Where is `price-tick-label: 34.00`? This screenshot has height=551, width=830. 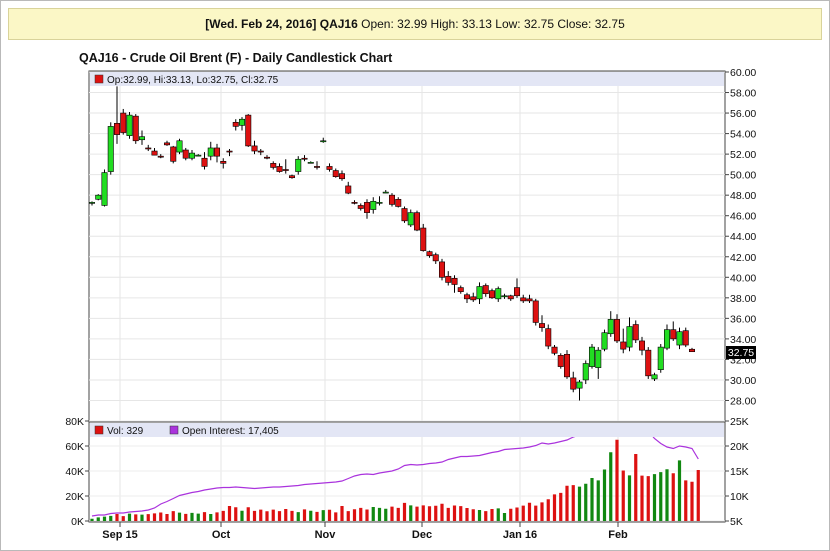 price-tick-label: 34.00 is located at coordinates (743, 340).